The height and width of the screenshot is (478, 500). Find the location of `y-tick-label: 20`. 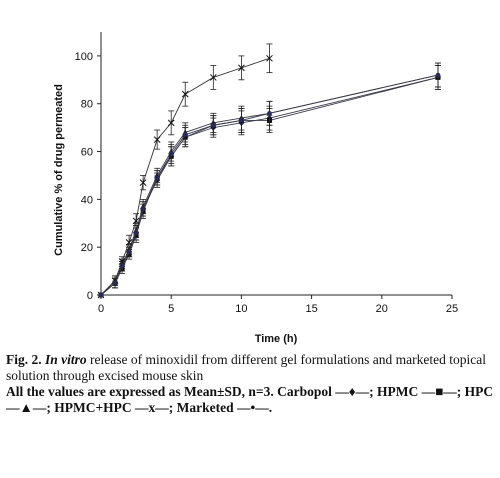

y-tick-label: 20 is located at coordinates (87, 248).